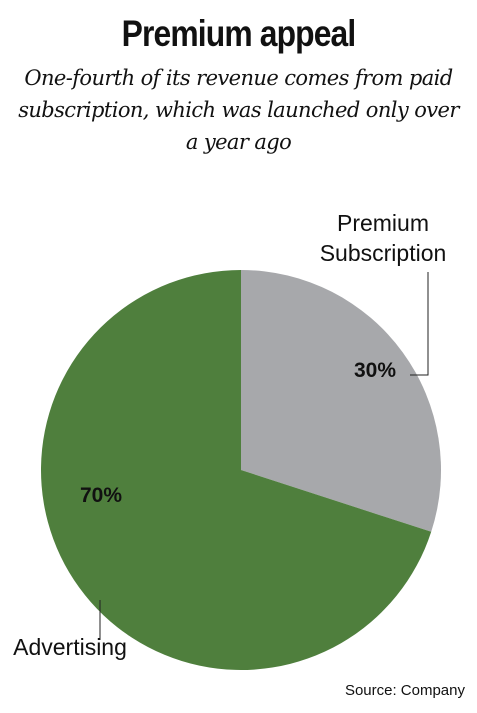 The width and height of the screenshot is (477, 713). I want to click on source-note: Source: Company, so click(404, 690).